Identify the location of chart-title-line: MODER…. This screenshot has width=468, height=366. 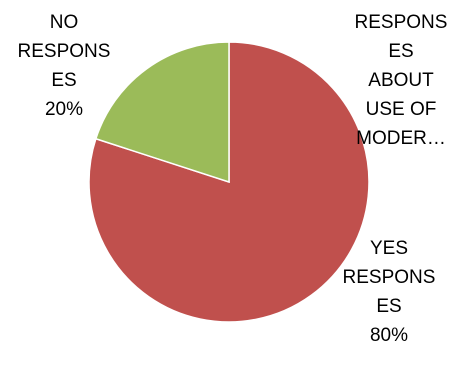
(401, 138).